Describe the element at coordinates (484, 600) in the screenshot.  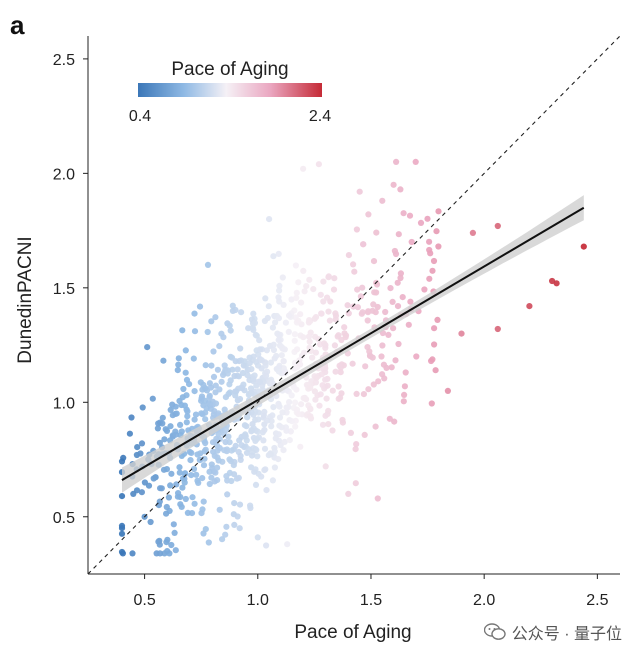
I see `x-tick-label: 2.0` at that location.